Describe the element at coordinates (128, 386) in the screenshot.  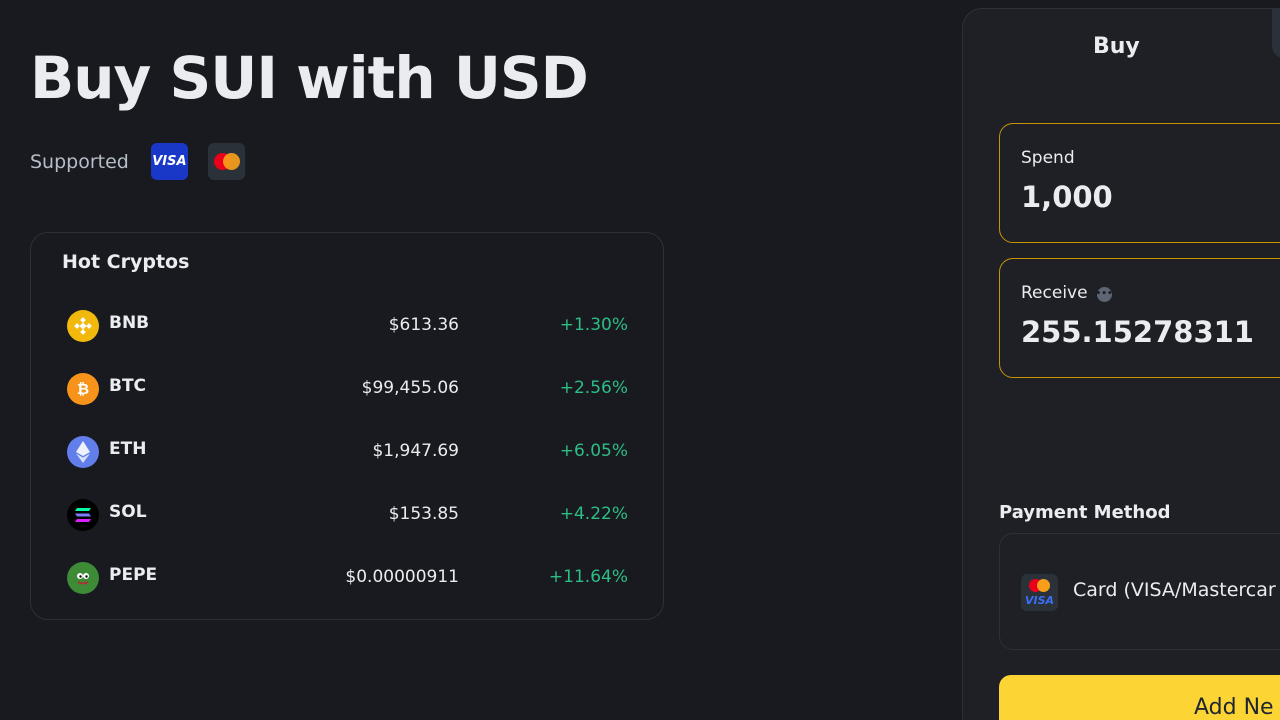
I see `crypto-symbol: BTC` at that location.